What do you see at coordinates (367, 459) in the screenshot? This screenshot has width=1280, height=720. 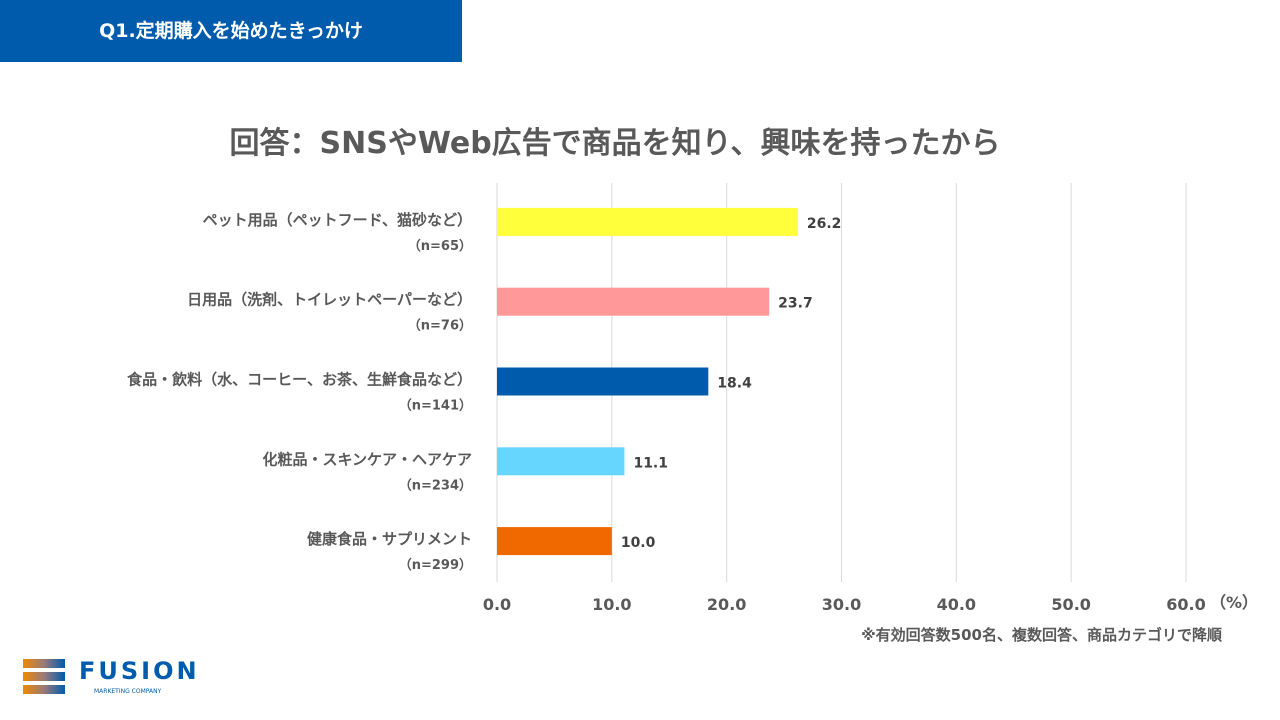 I see `category-label: 化粧品・スキンケア・ヘアケア` at bounding box center [367, 459].